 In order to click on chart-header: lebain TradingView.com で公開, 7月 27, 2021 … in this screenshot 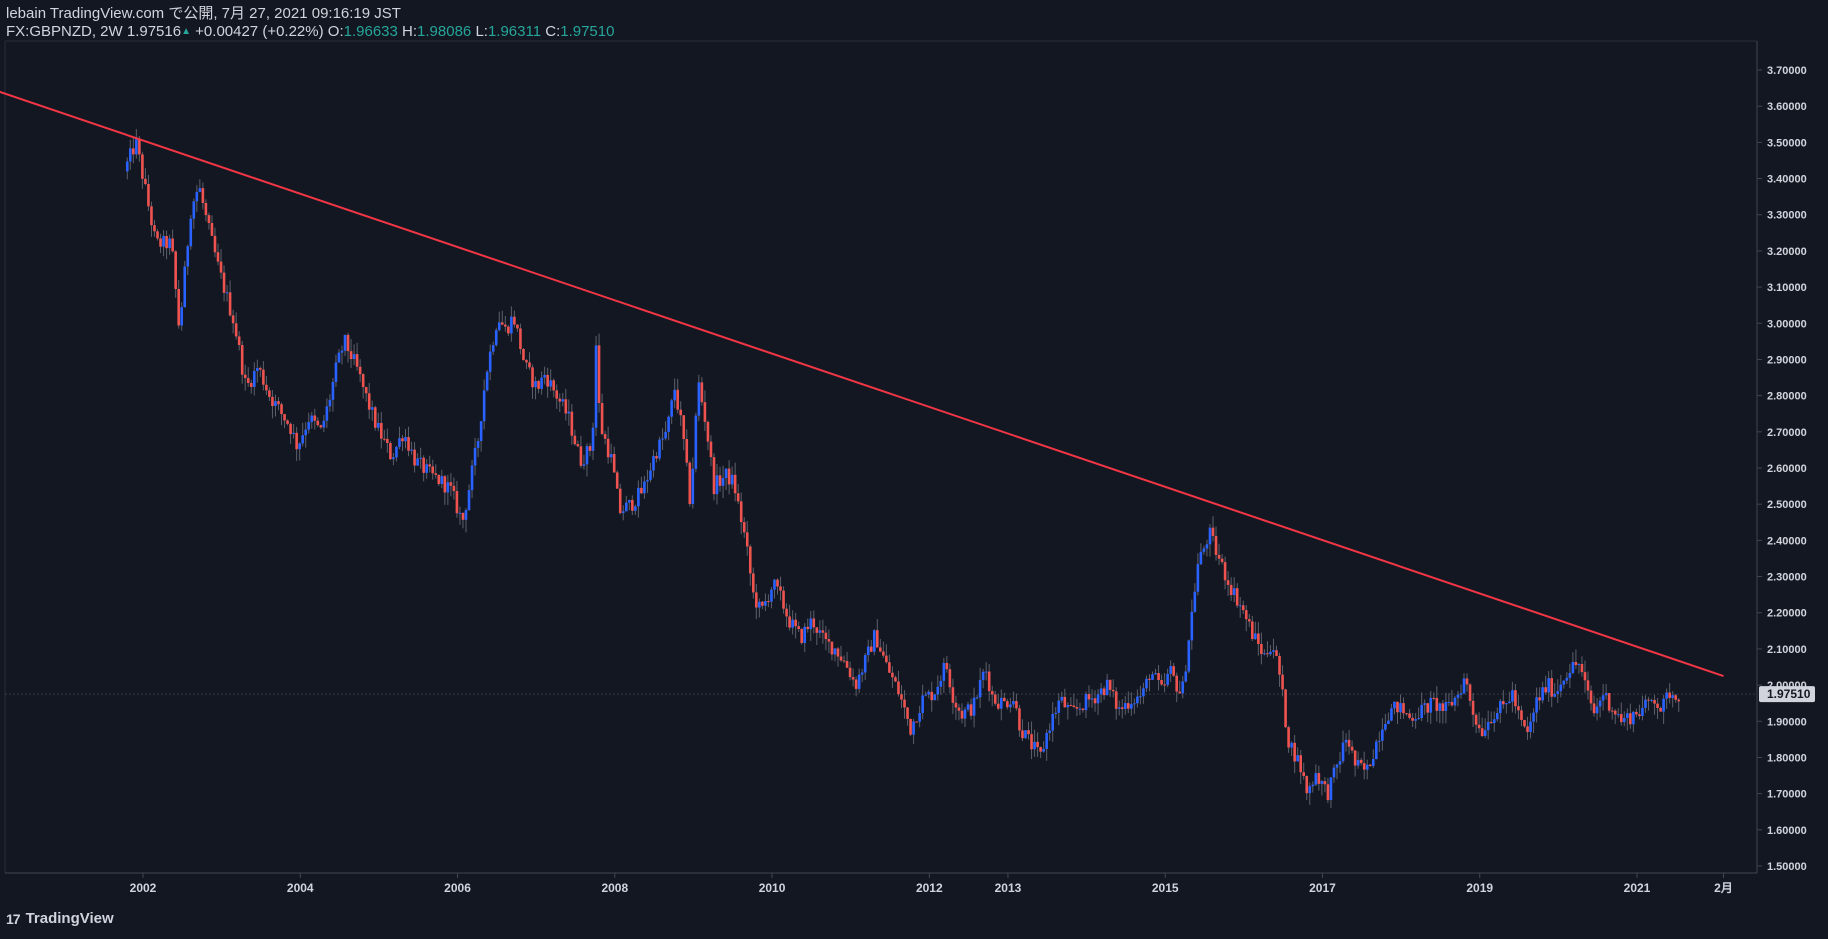, I will do `click(506, 23)`.